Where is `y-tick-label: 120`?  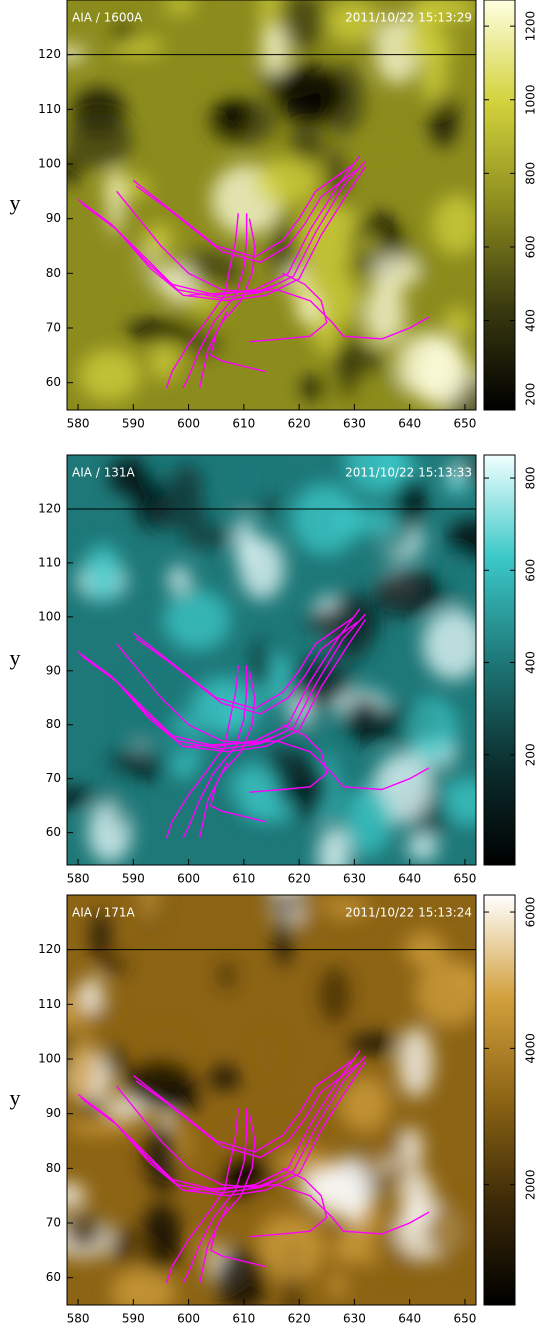 y-tick-label: 120 is located at coordinates (49, 508).